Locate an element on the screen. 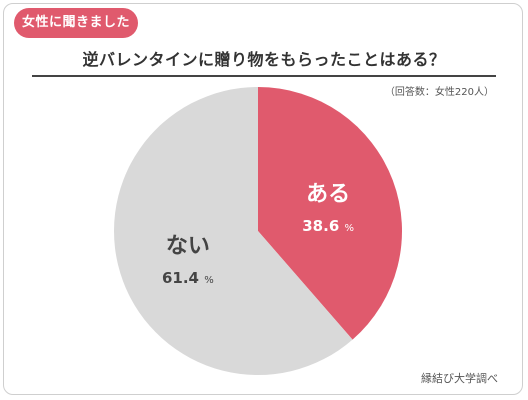 The height and width of the screenshot is (400, 528). chart-title: 逆バレンタインに贈り物をもらったことはある？ is located at coordinates (264, 59).